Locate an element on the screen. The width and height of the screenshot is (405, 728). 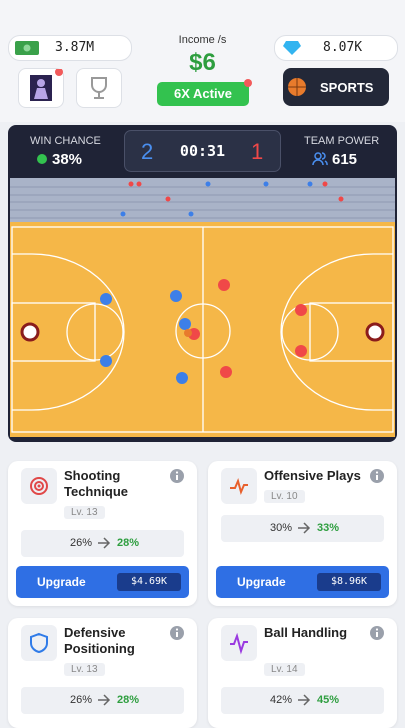
cash-pill: 3.87M is located at coordinates (70, 48).